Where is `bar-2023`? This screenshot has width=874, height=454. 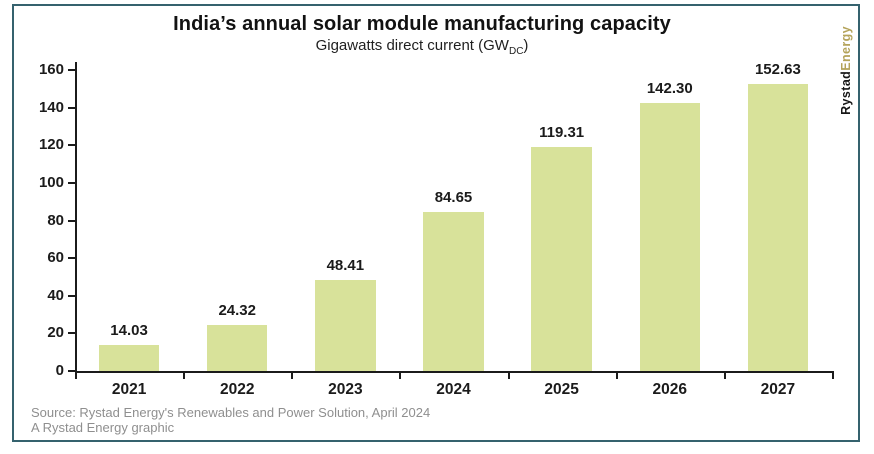
bar-2023 is located at coordinates (345, 325).